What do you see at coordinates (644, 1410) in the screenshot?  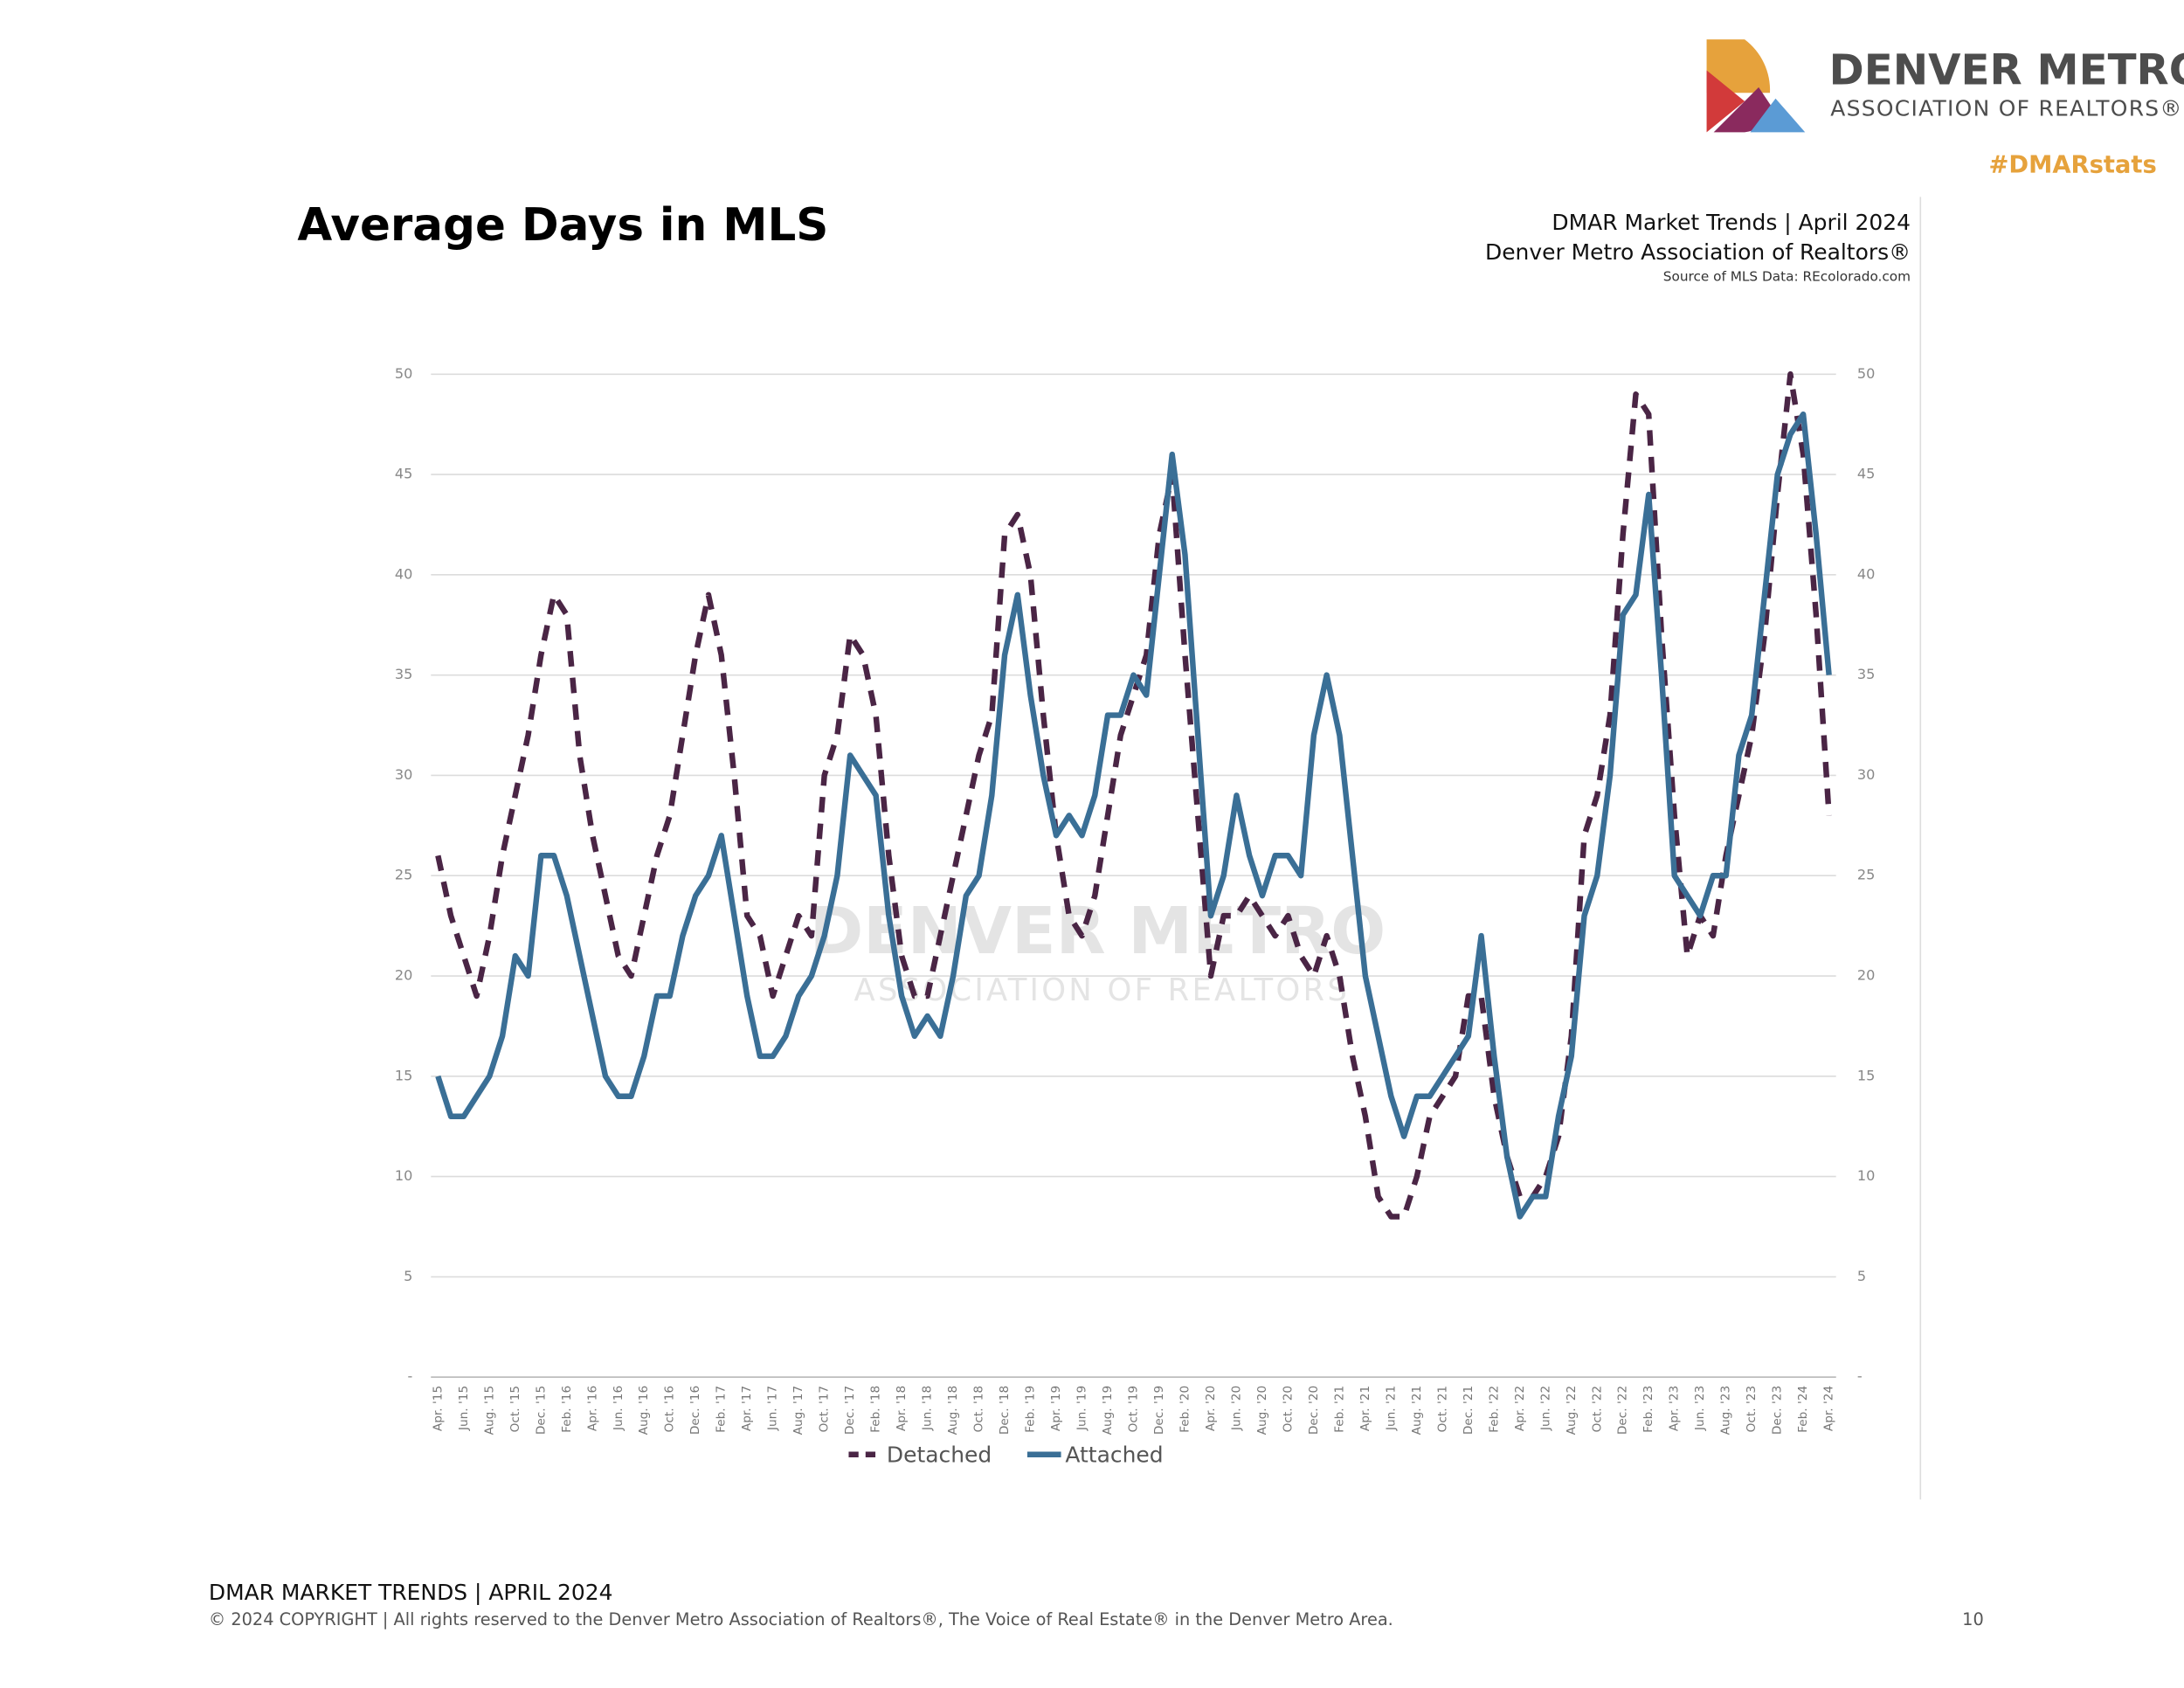 I see `x-tick-label: Aug. '16` at bounding box center [644, 1410].